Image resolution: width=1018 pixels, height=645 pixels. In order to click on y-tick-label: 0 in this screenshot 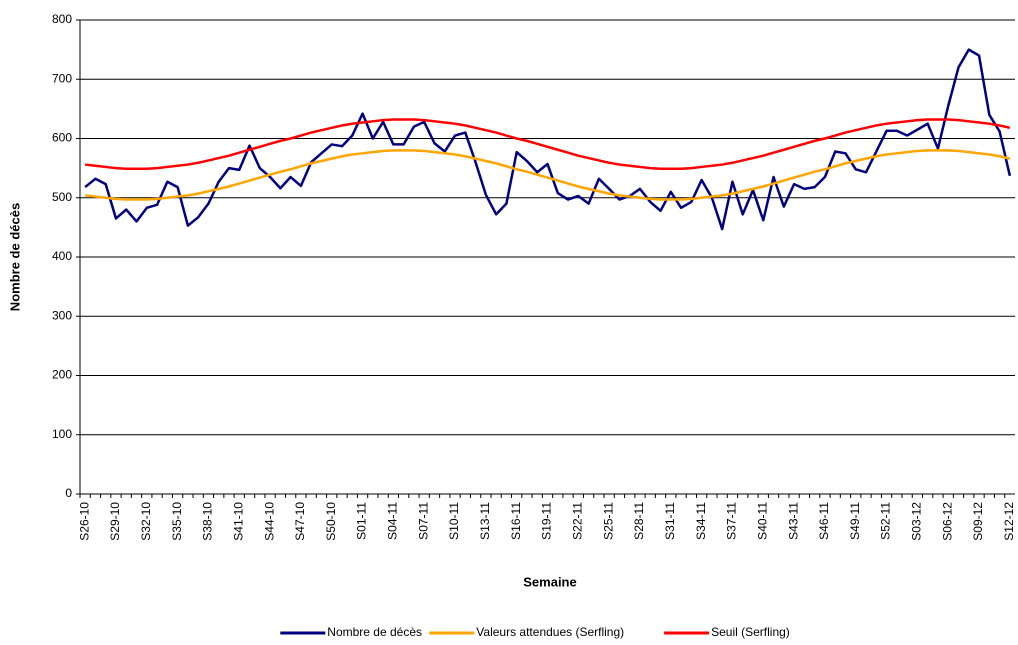, I will do `click(68, 493)`.